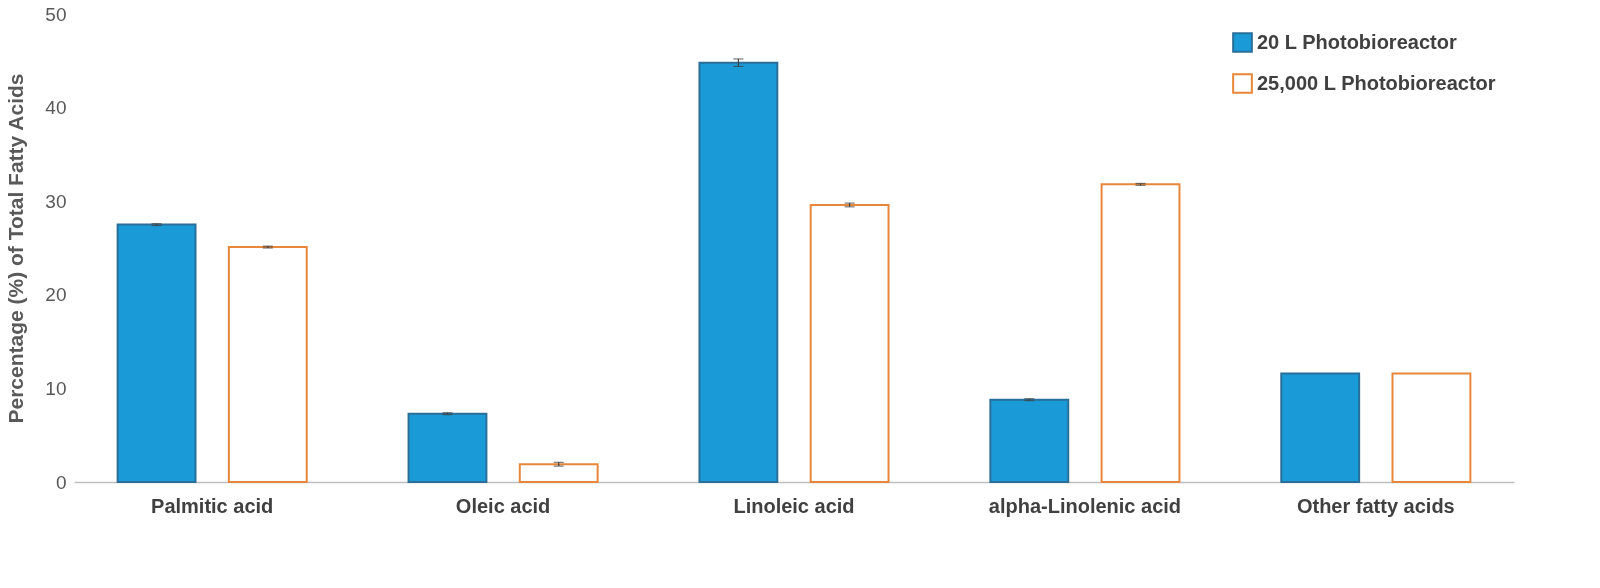  I want to click on x-tick-label: Palmitic acid, so click(212, 505).